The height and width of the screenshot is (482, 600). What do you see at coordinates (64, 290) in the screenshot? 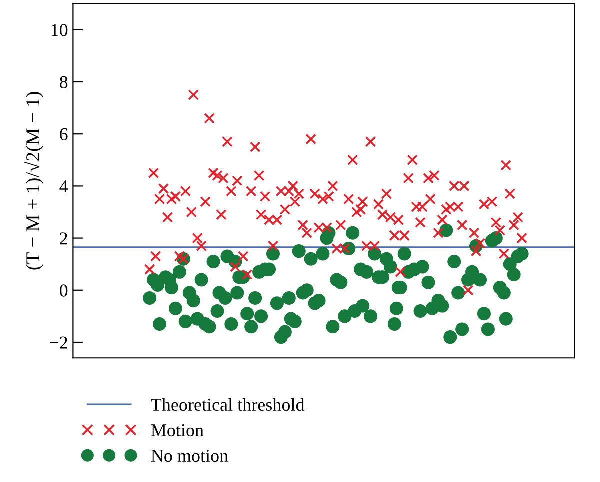
I see `y-tick-label: 0` at bounding box center [64, 290].